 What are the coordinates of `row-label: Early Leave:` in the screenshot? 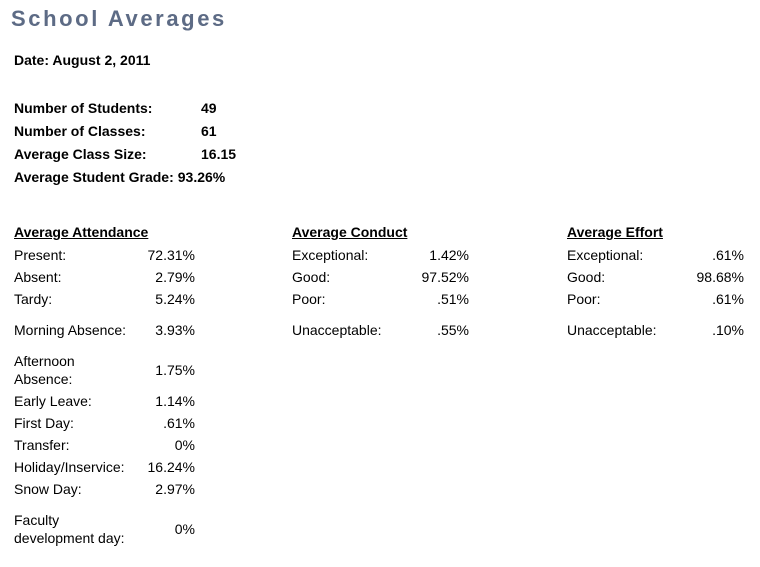 It's located at (53, 401).